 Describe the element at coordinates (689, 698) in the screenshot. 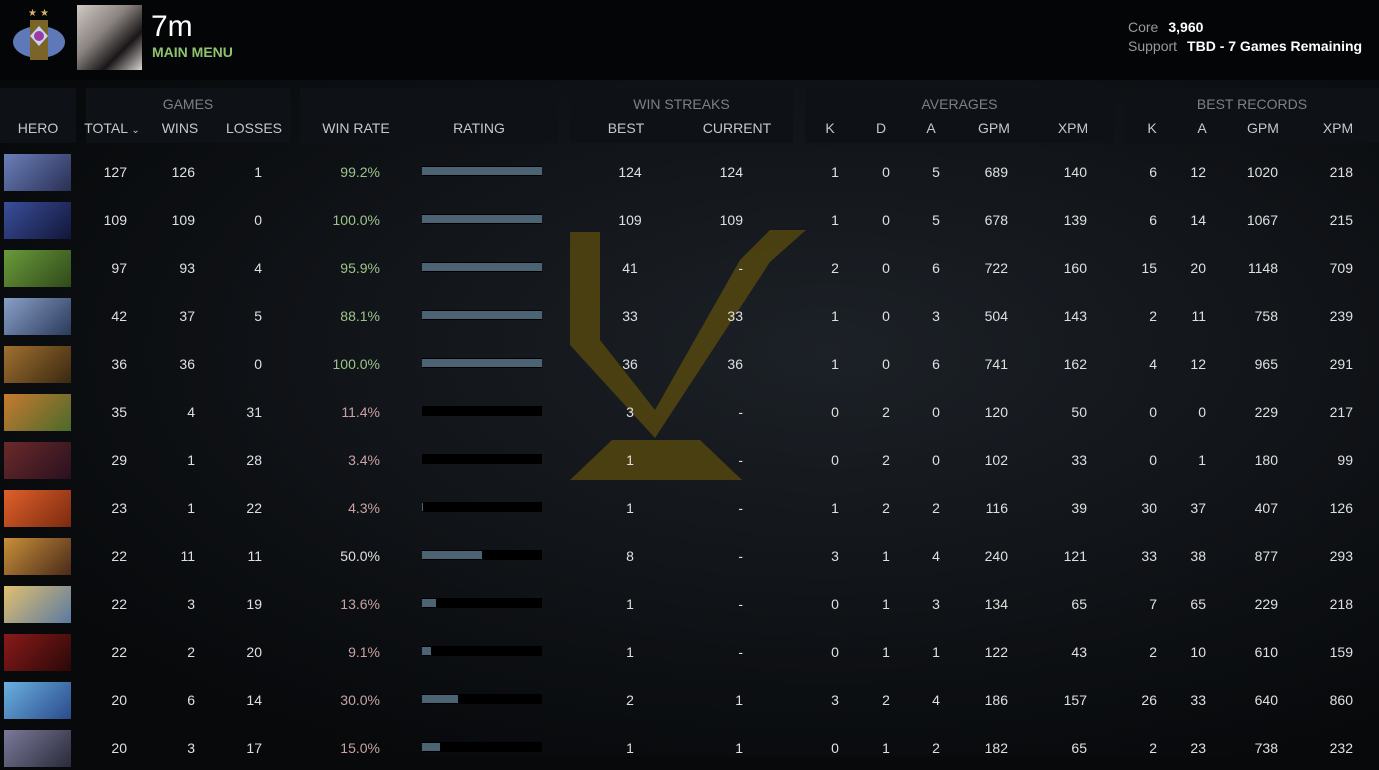

I see `table-row: 20 6 14 30.0% 2 1 3 2 4 186 157 26 33 640 860` at that location.